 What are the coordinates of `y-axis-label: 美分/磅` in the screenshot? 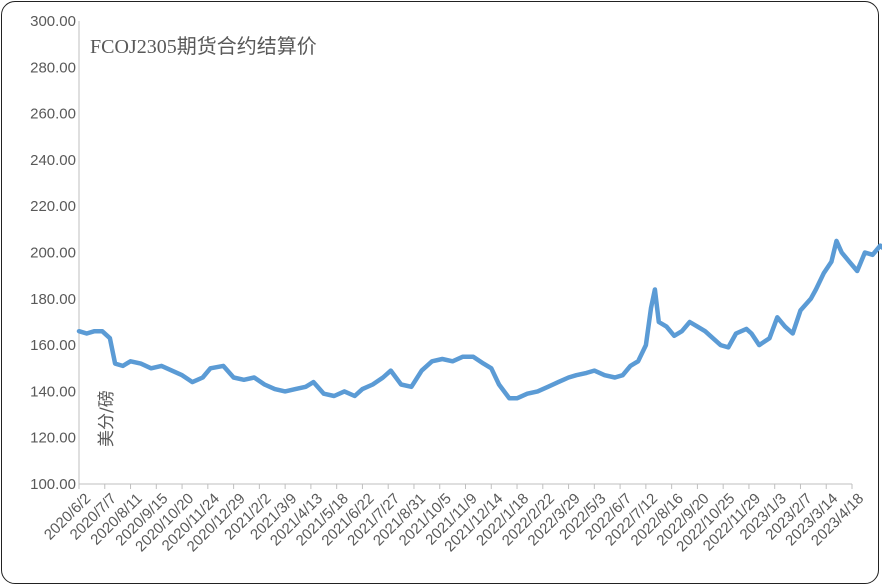 It's located at (107, 418).